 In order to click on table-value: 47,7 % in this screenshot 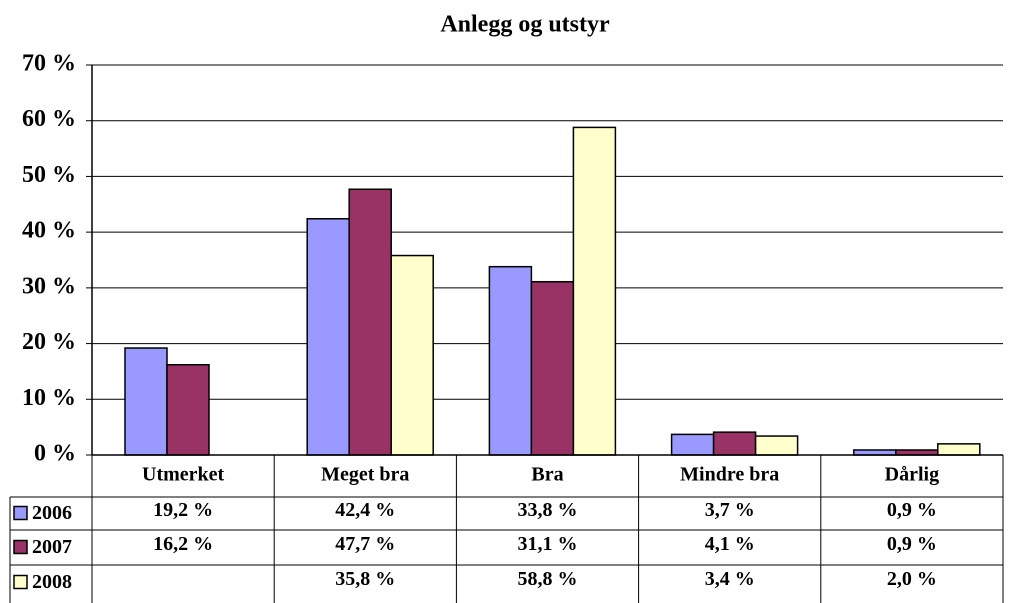, I will do `click(365, 544)`.